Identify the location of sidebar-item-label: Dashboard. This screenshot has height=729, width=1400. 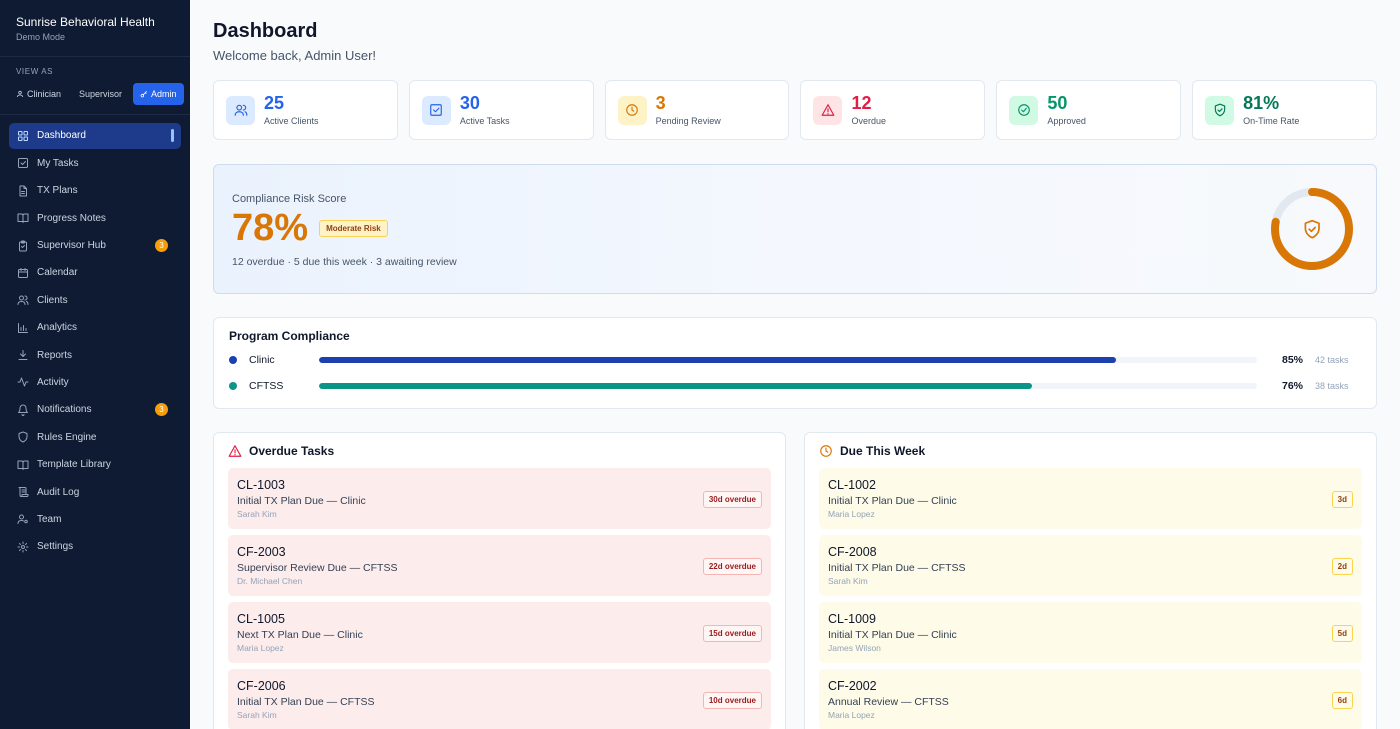
(61, 136).